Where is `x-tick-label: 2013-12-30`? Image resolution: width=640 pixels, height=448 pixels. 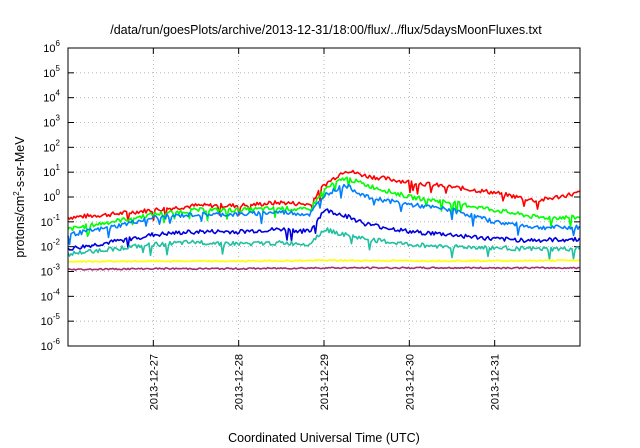 x-tick-label: 2013-12-30 is located at coordinates (410, 382).